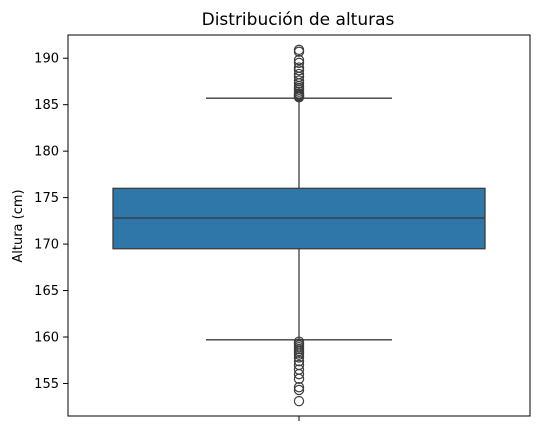 This screenshot has height=437, width=540. Describe the element at coordinates (46, 291) in the screenshot. I see `y-tick-label: 165` at that location.